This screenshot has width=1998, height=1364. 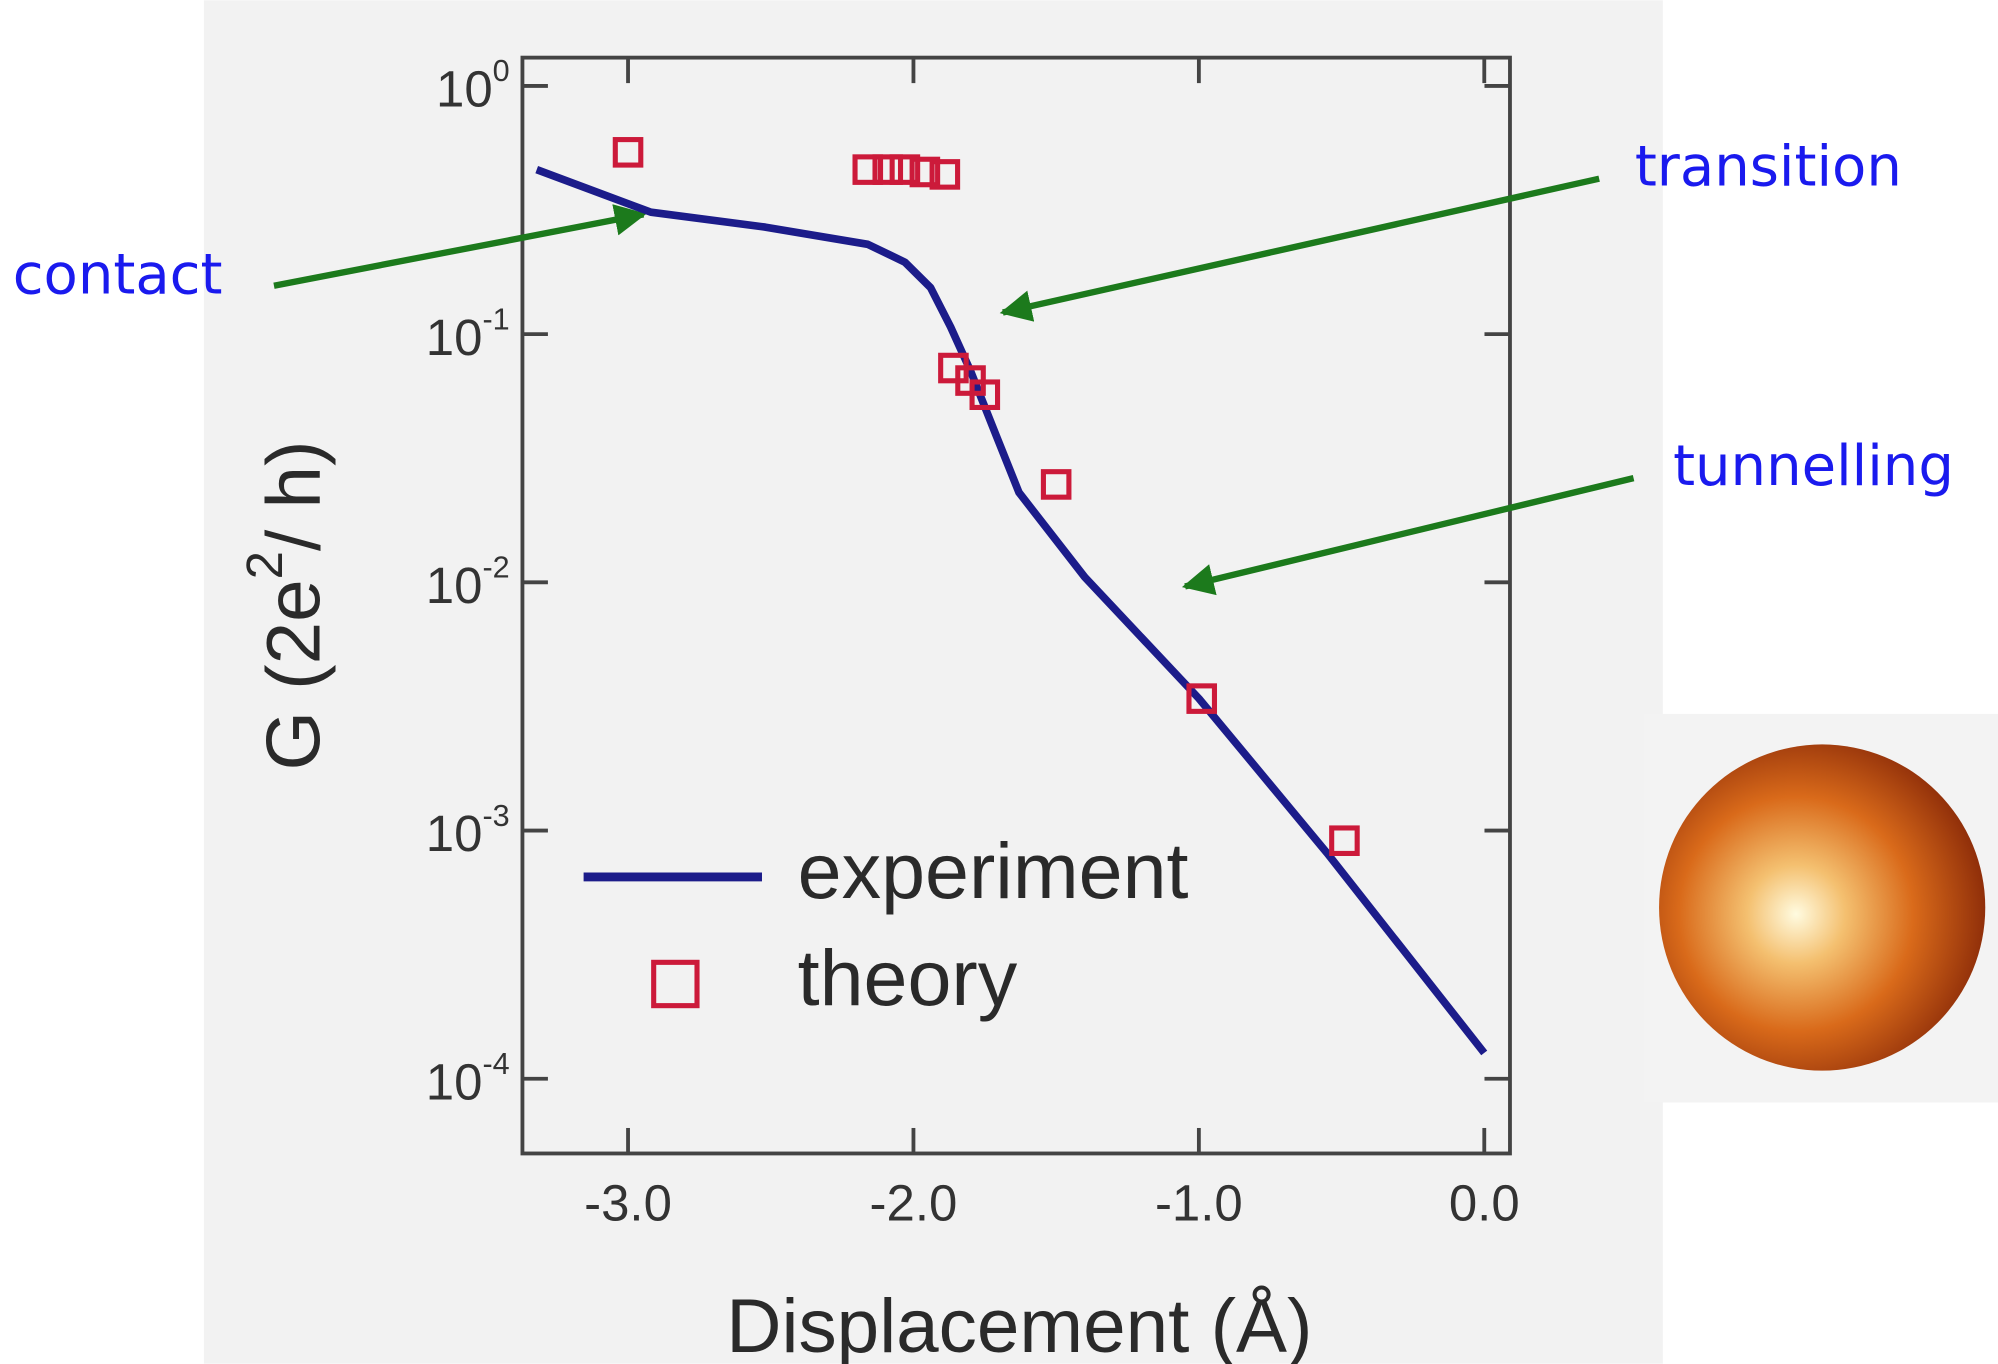 I want to click on y-tick-exponent: -2, so click(x=495, y=568).